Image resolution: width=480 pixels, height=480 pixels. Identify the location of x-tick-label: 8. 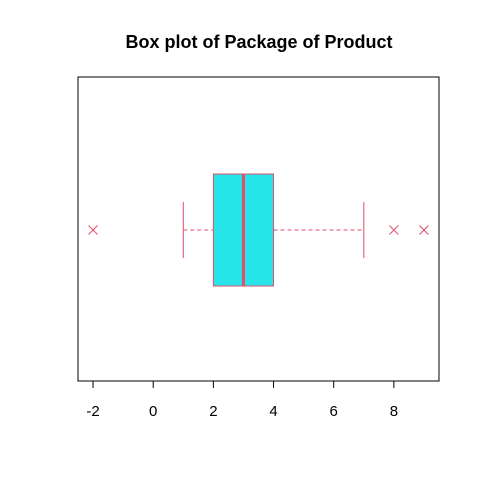
(394, 411).